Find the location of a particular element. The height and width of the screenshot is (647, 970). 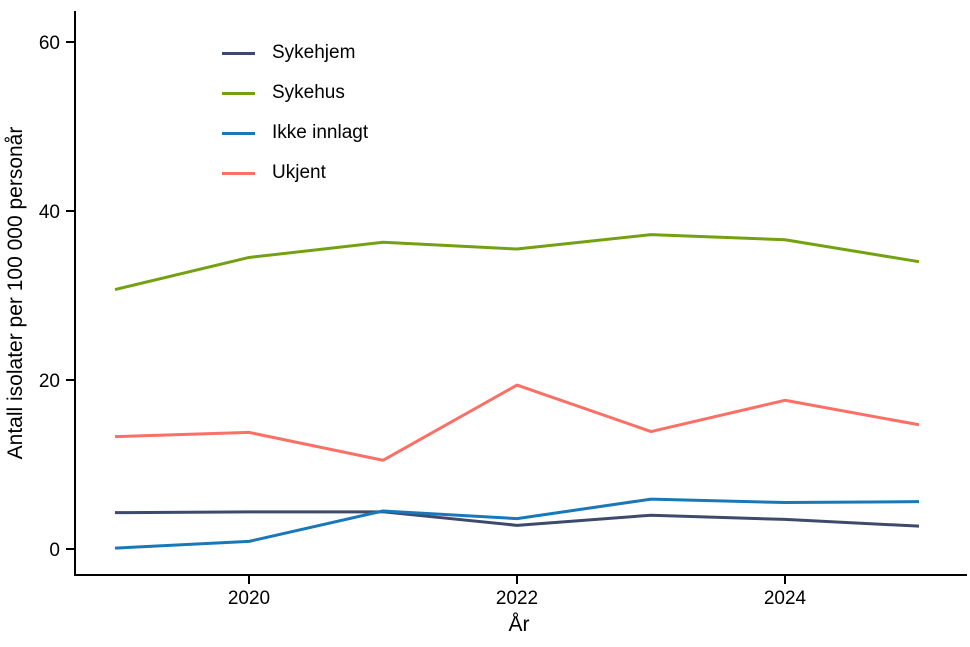

y-axis-title: Antall isolater per 100 000 personår is located at coordinates (15, 293).